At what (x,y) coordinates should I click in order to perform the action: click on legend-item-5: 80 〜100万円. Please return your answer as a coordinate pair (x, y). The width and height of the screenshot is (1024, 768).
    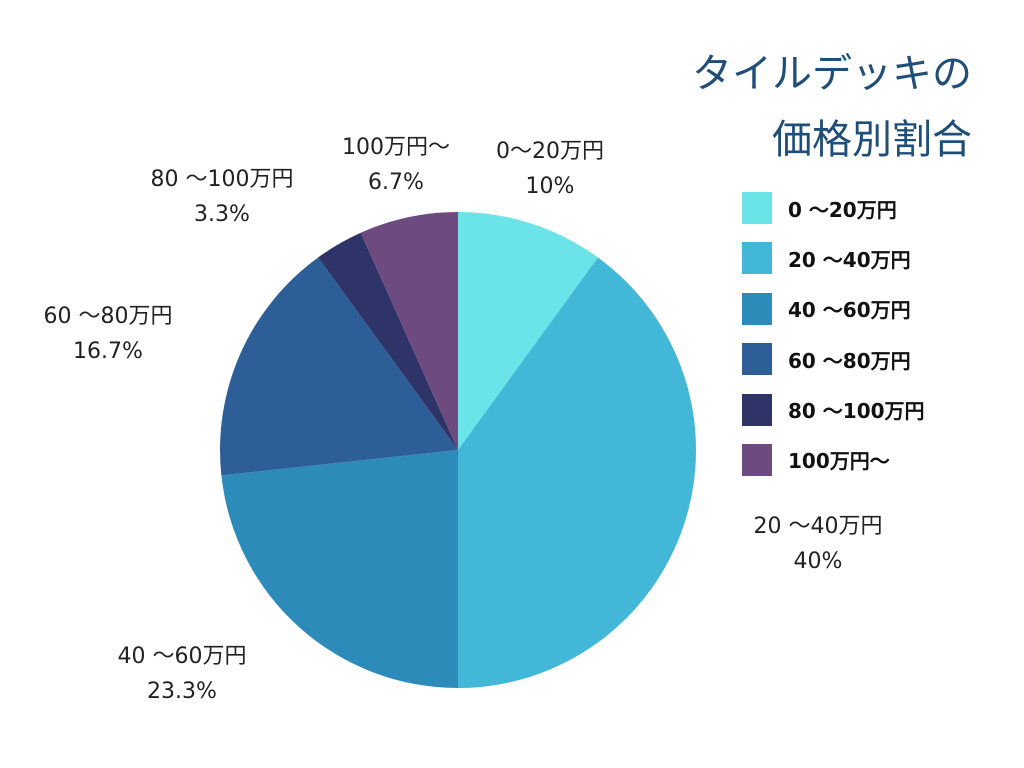
    Looking at the image, I should click on (833, 410).